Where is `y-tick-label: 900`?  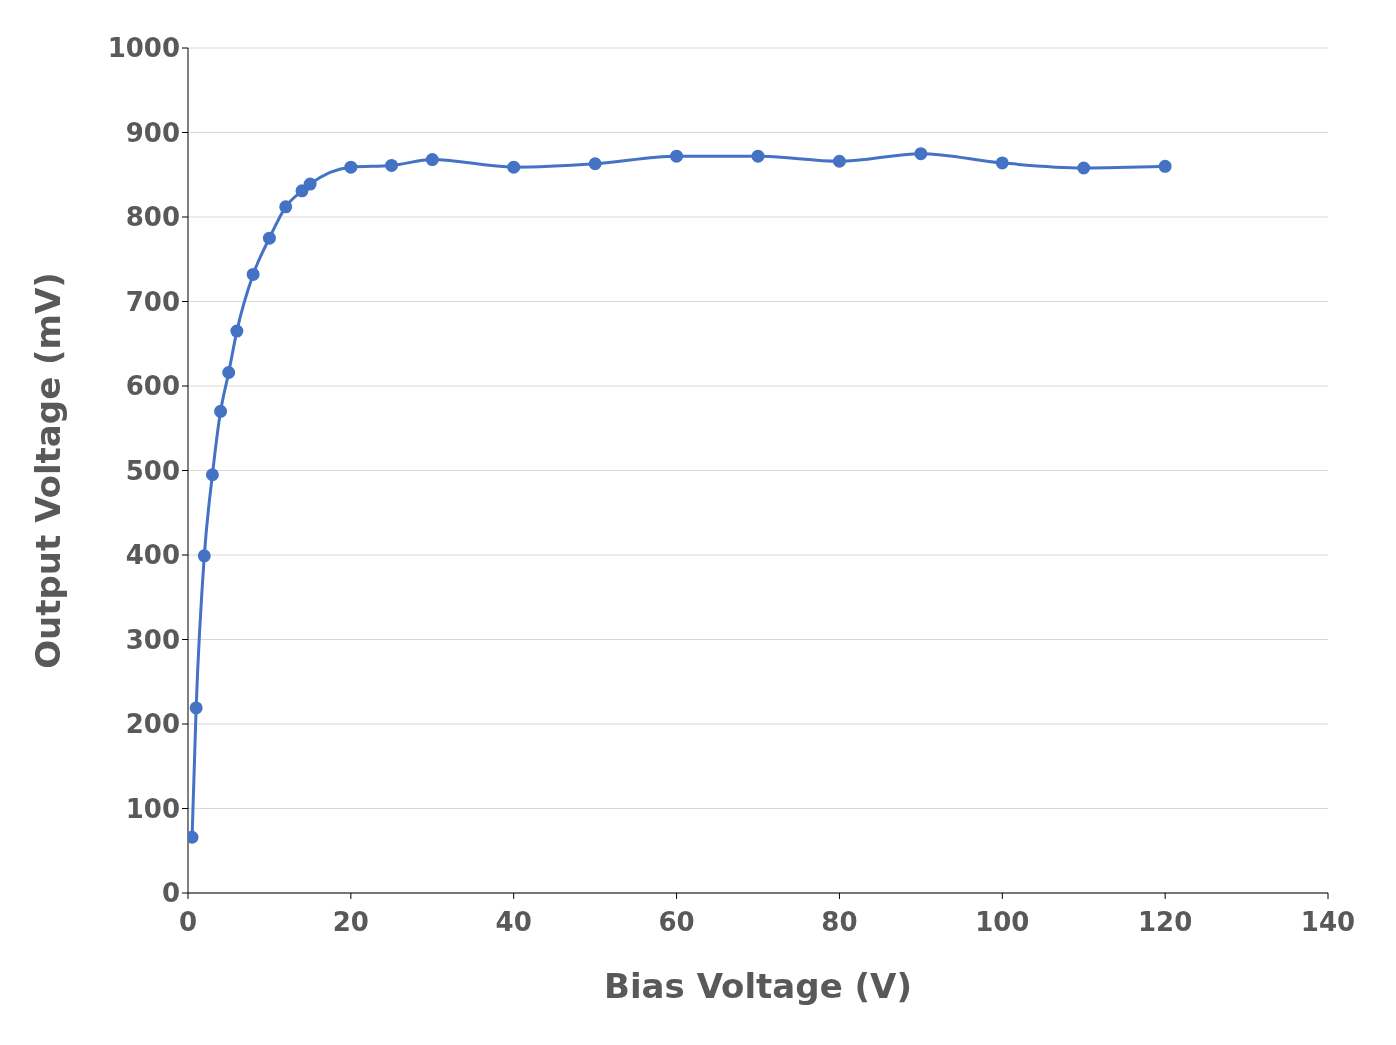 y-tick-label: 900 is located at coordinates (152, 132).